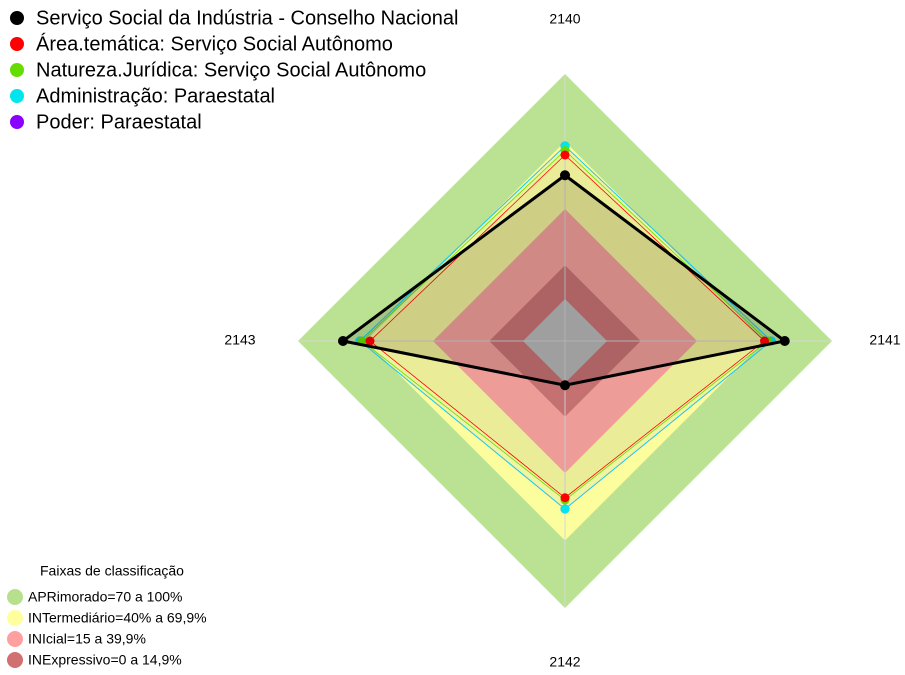 Image resolution: width=905 pixels, height=675 pixels. Describe the element at coordinates (564, 19) in the screenshot. I see `axis-label: 2140` at that location.